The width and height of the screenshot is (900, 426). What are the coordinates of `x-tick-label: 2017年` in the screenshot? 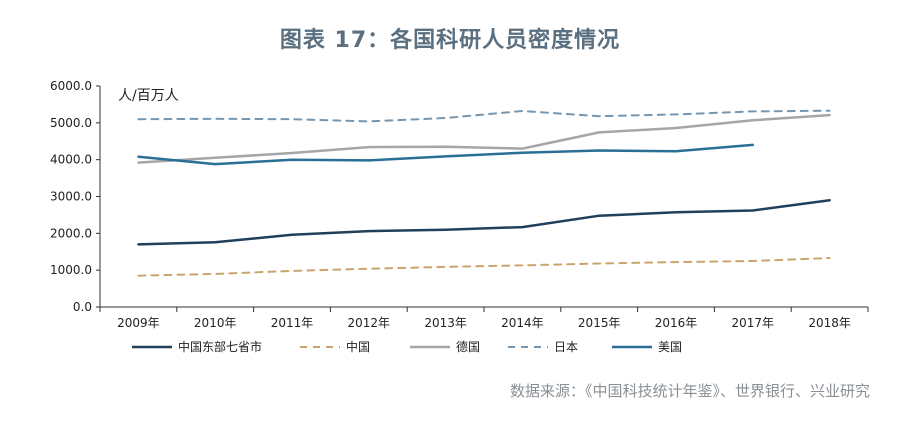 It's located at (753, 323).